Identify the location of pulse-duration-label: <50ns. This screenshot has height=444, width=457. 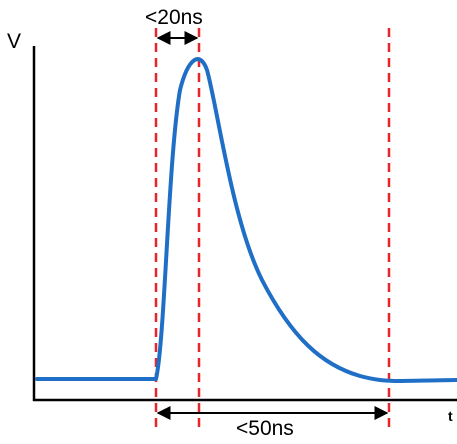
(265, 428).